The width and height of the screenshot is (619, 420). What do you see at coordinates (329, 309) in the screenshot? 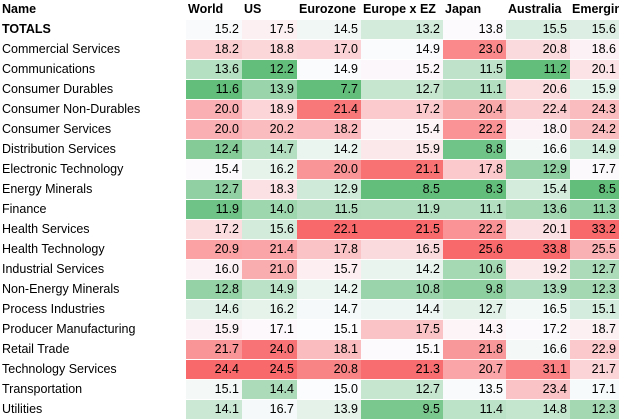
I see `cell-eurozone: 14.7` at bounding box center [329, 309].